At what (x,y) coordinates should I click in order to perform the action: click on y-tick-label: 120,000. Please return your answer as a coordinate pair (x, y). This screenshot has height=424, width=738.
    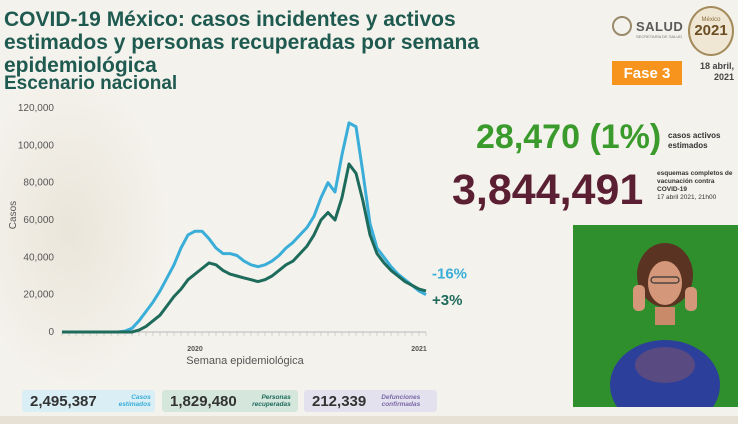
    Looking at the image, I should click on (36, 108).